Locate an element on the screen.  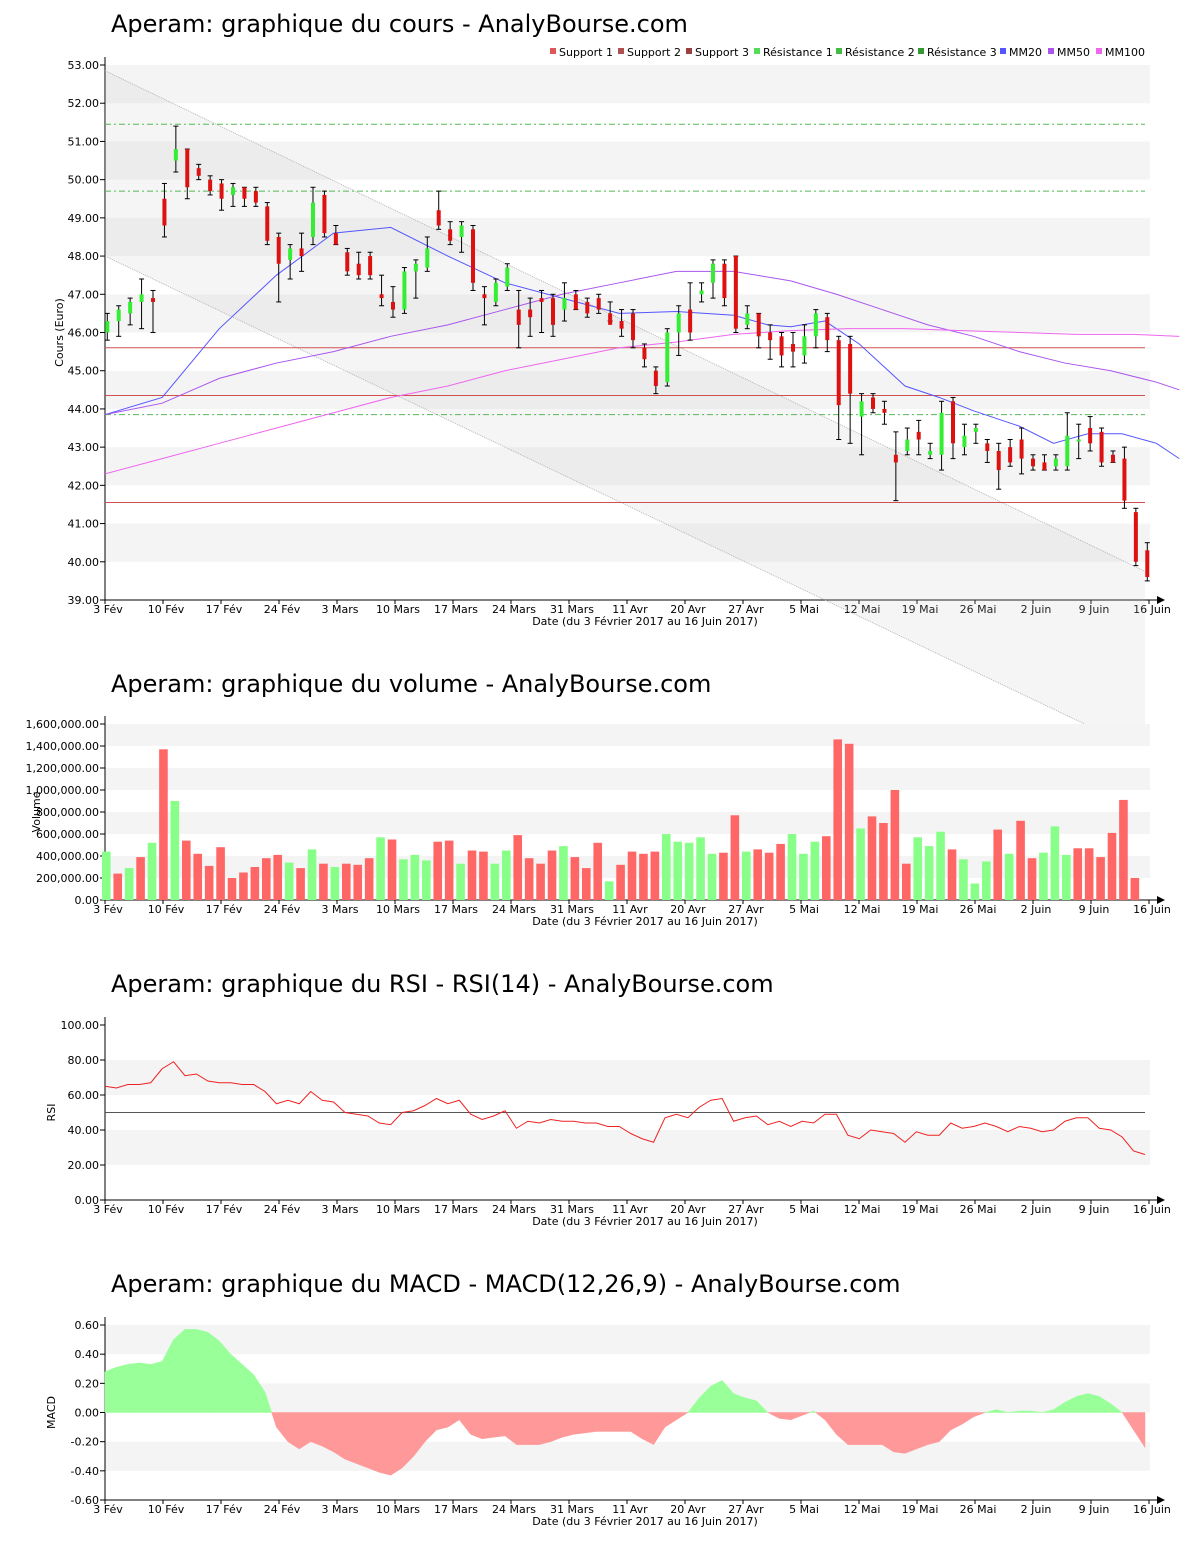
macd-x-tick-label: 27 Avr is located at coordinates (746, 1509).